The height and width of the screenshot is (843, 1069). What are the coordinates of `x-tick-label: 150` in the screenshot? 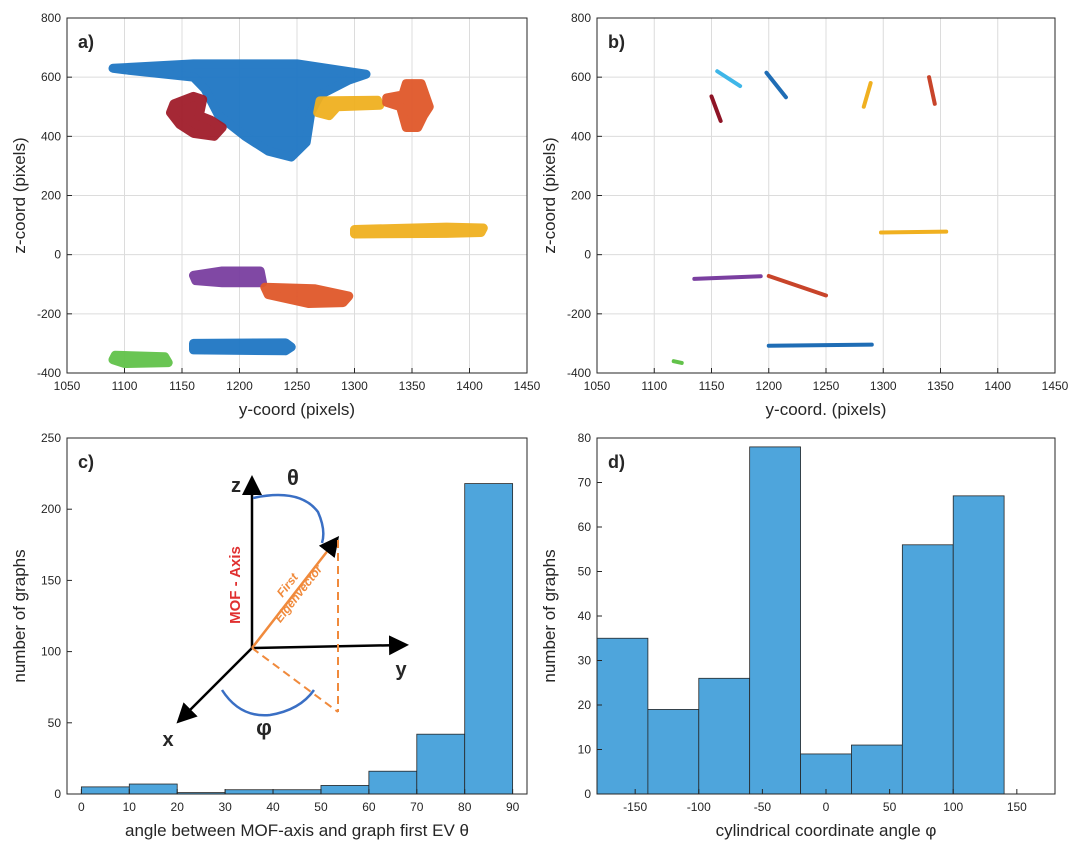 It's located at (1017, 807).